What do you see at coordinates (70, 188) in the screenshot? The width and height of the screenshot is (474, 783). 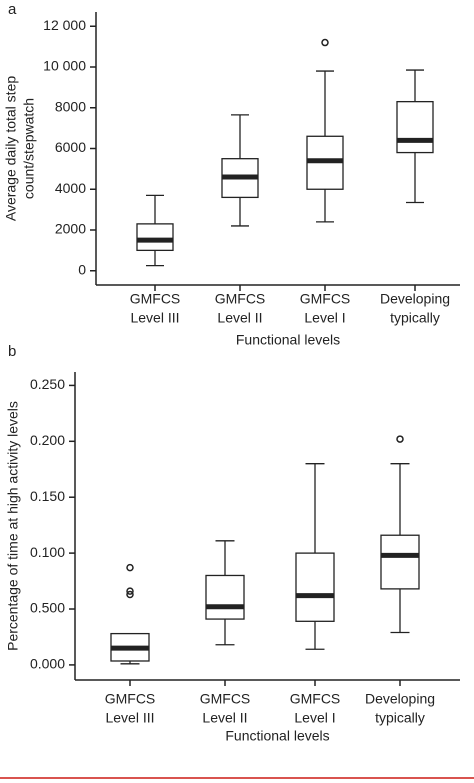 I see `y-tick-label: 4000` at bounding box center [70, 188].